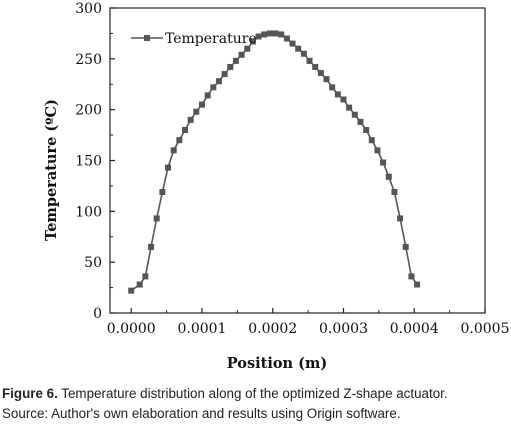  I want to click on x-tick-label: 0.0000, so click(131, 329).